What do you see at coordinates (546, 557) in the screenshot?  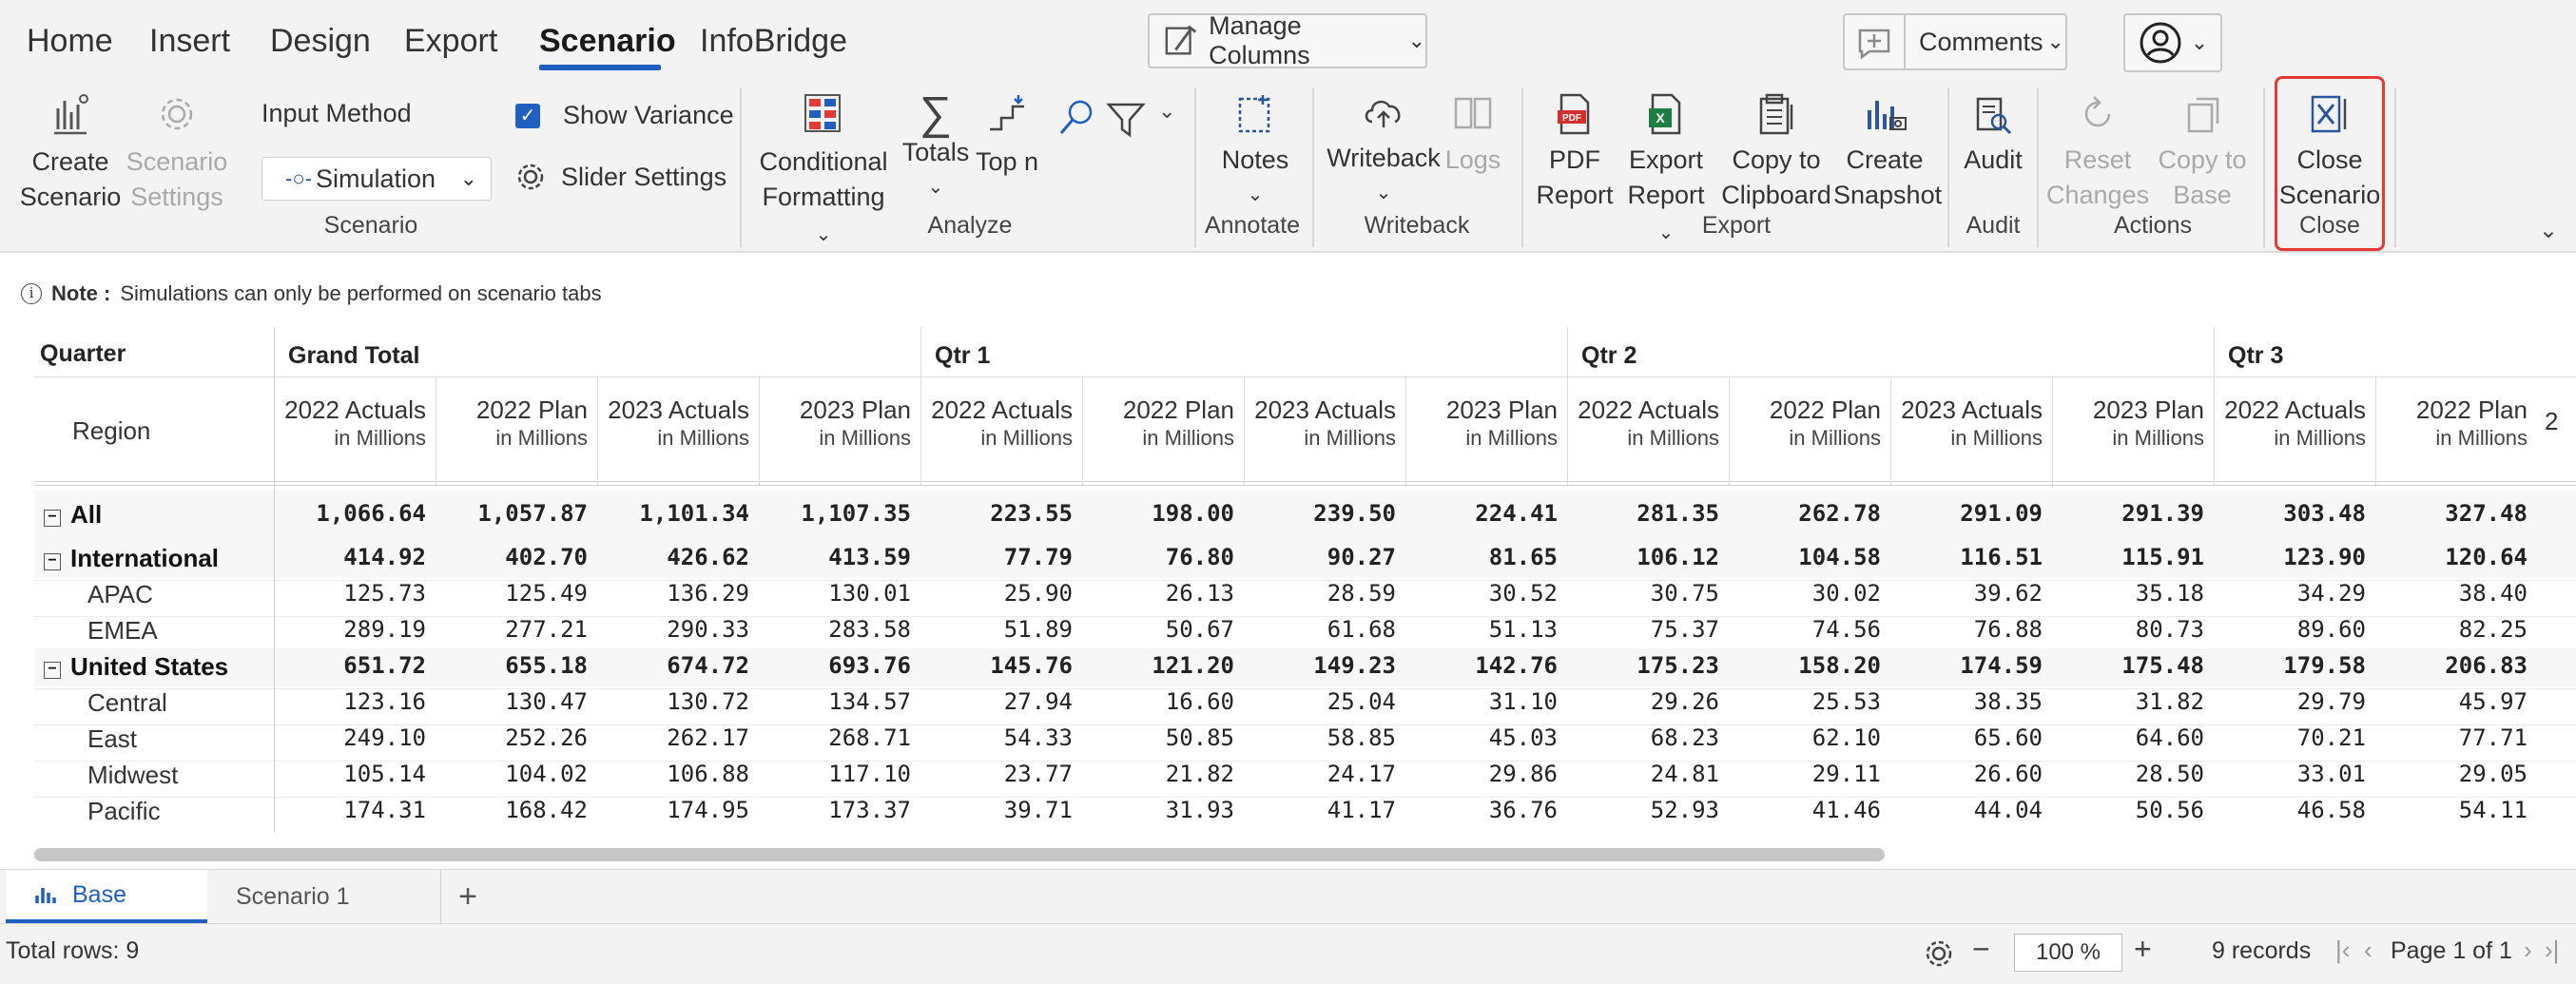 I see `data-cell: 402.70` at bounding box center [546, 557].